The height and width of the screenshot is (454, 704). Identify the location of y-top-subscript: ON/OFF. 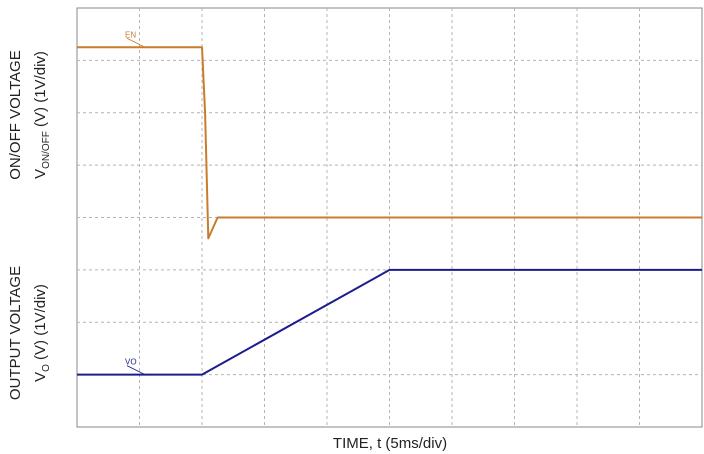
(46, 150).